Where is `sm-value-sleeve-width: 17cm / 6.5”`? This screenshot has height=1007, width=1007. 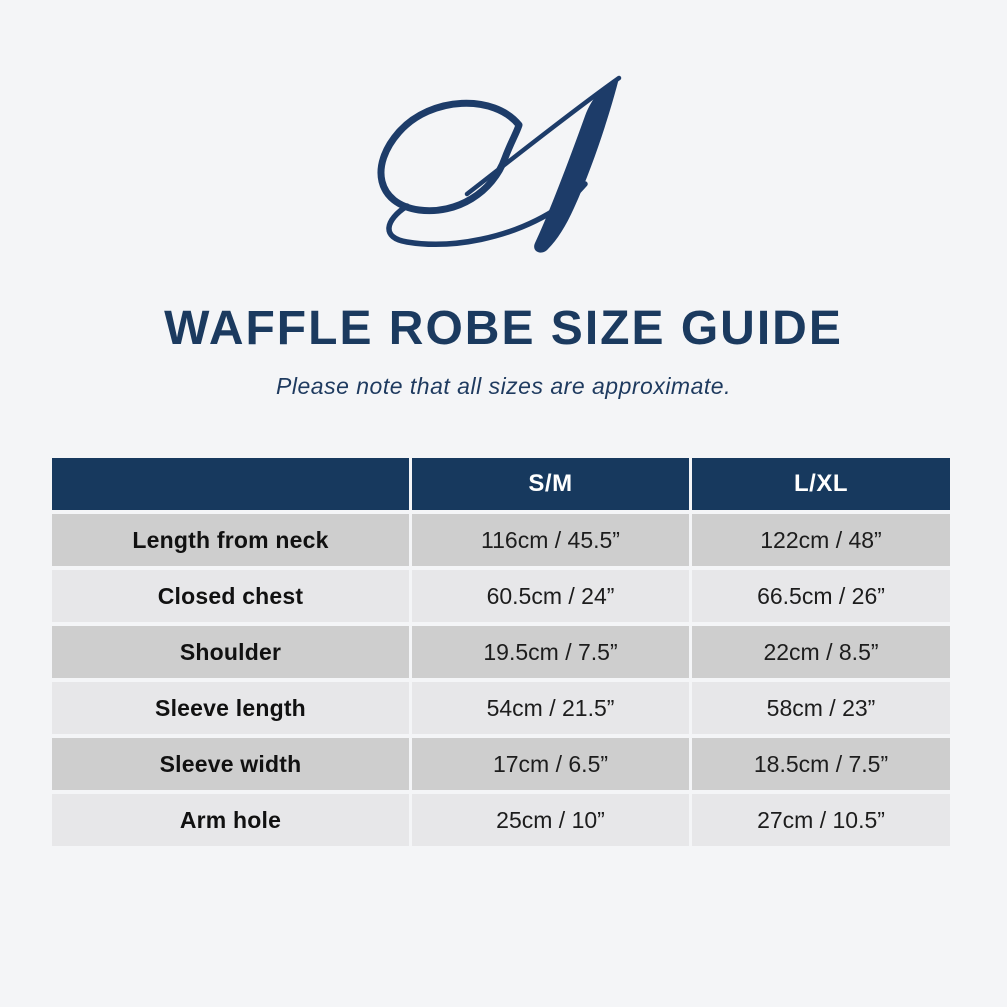 sm-value-sleeve-width: 17cm / 6.5” is located at coordinates (550, 764).